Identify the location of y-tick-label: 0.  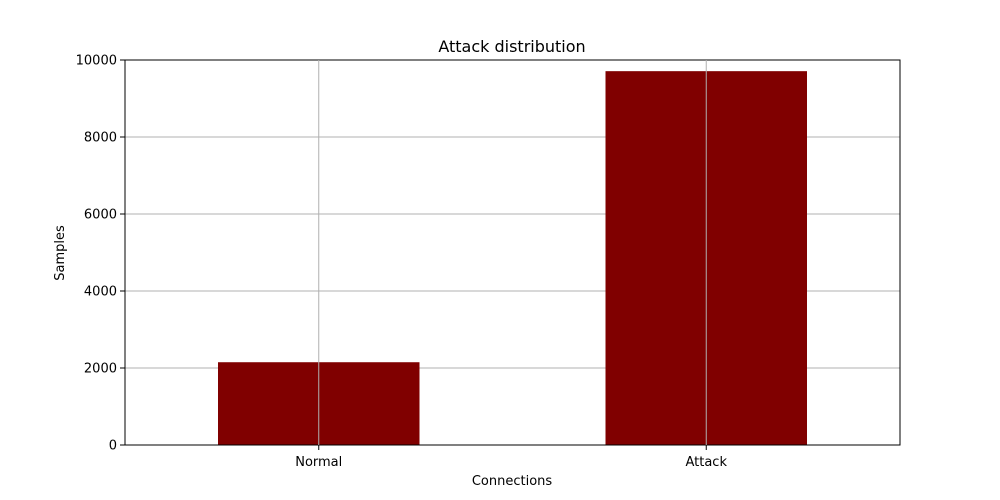
(113, 446).